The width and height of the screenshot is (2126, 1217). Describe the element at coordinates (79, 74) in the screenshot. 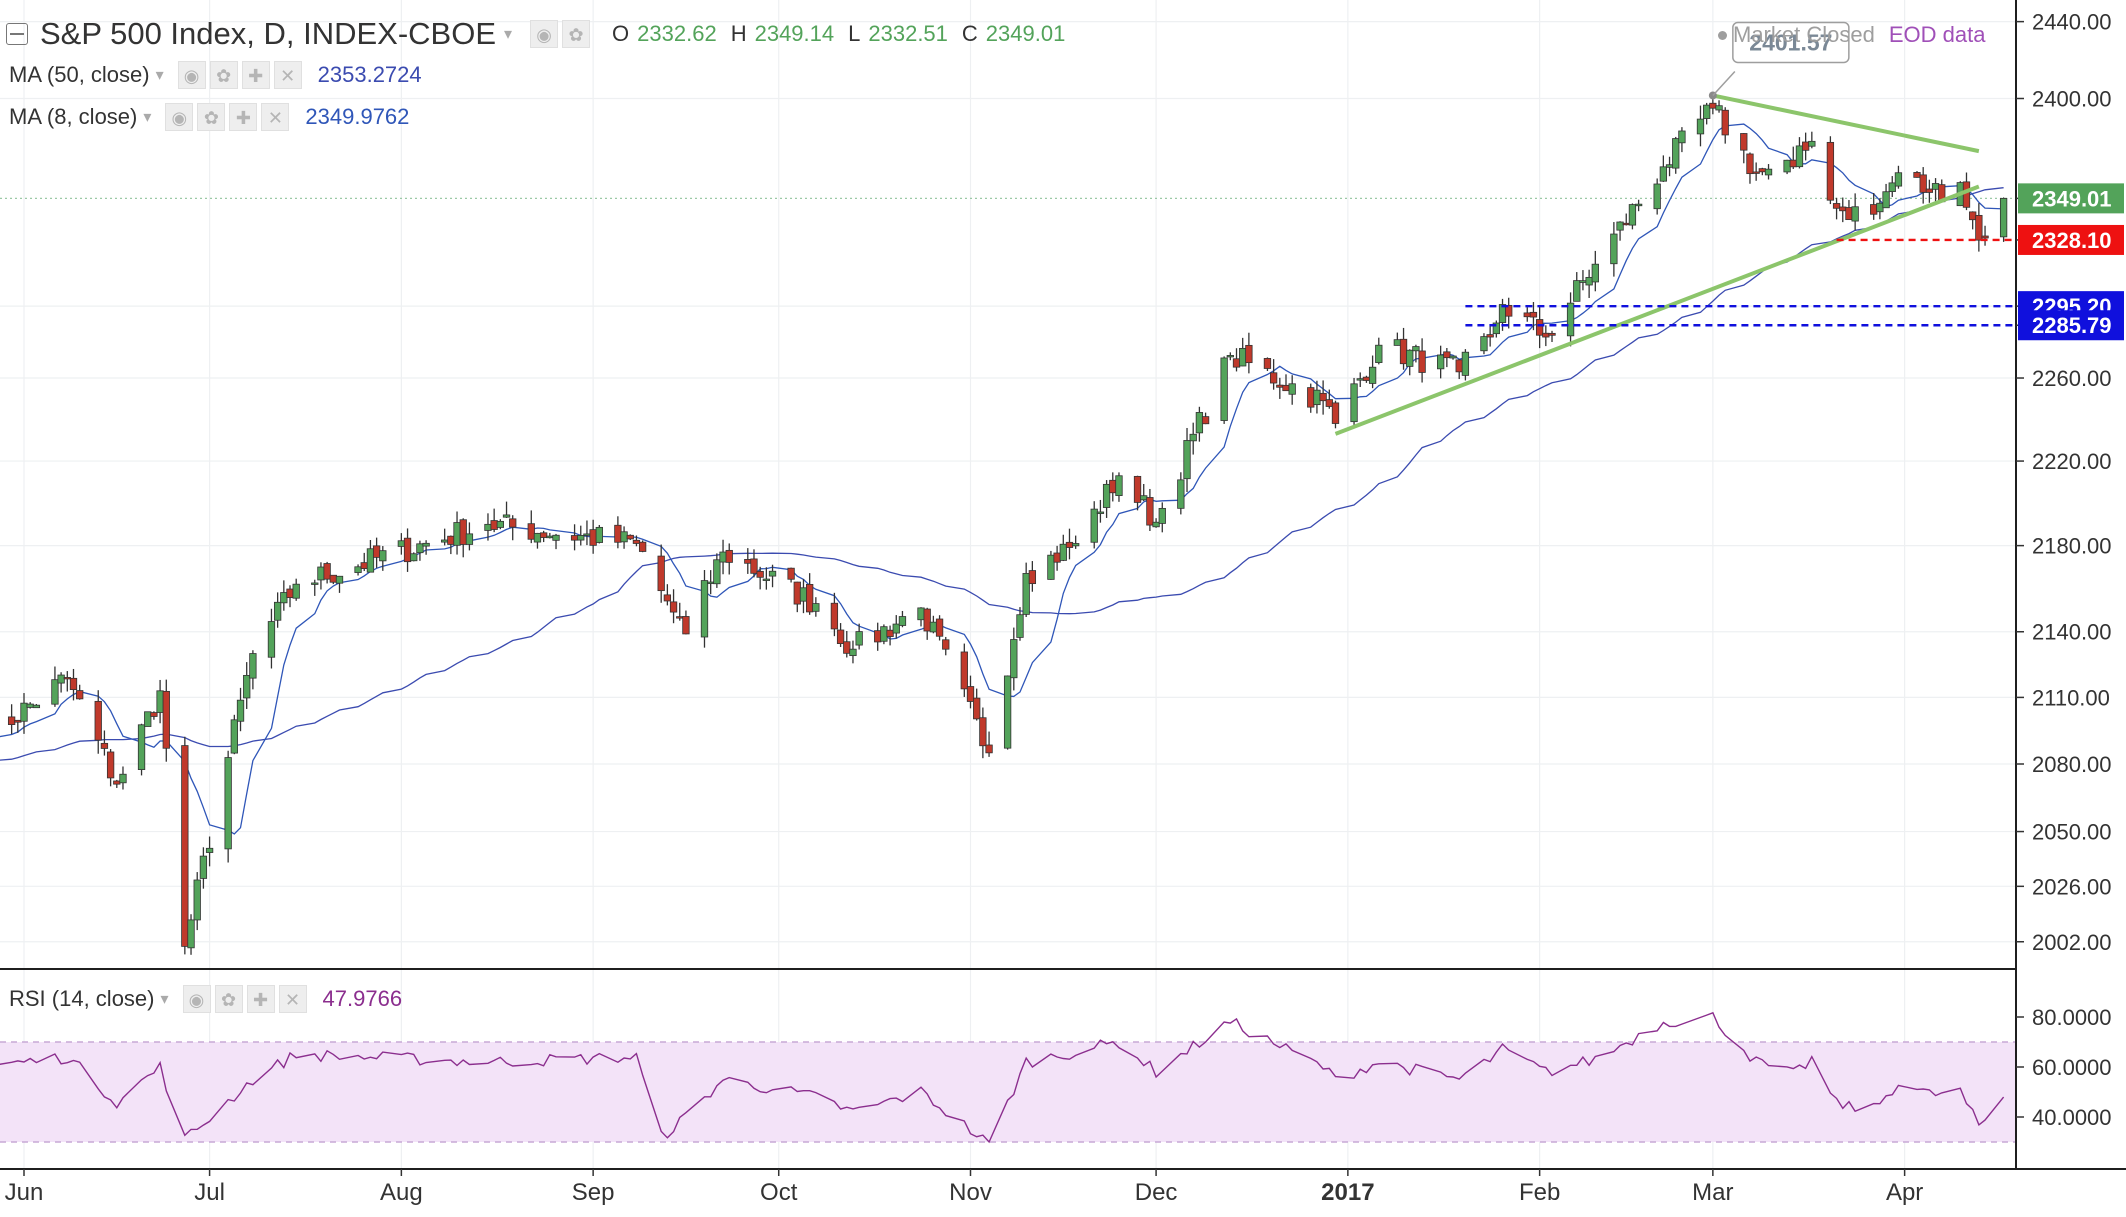

I see `ma50-label: MA (50, close)` at that location.